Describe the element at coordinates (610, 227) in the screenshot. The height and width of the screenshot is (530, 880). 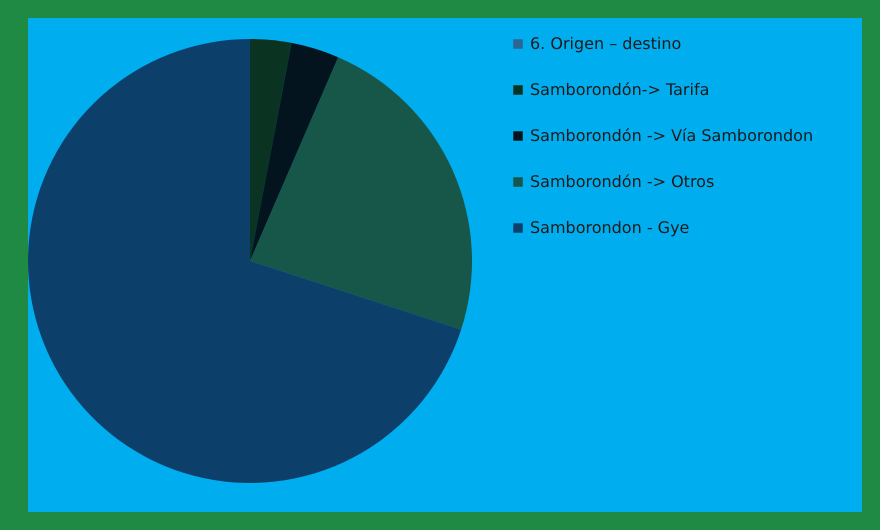
I see `legend-label: Samborondon - Gye` at that location.